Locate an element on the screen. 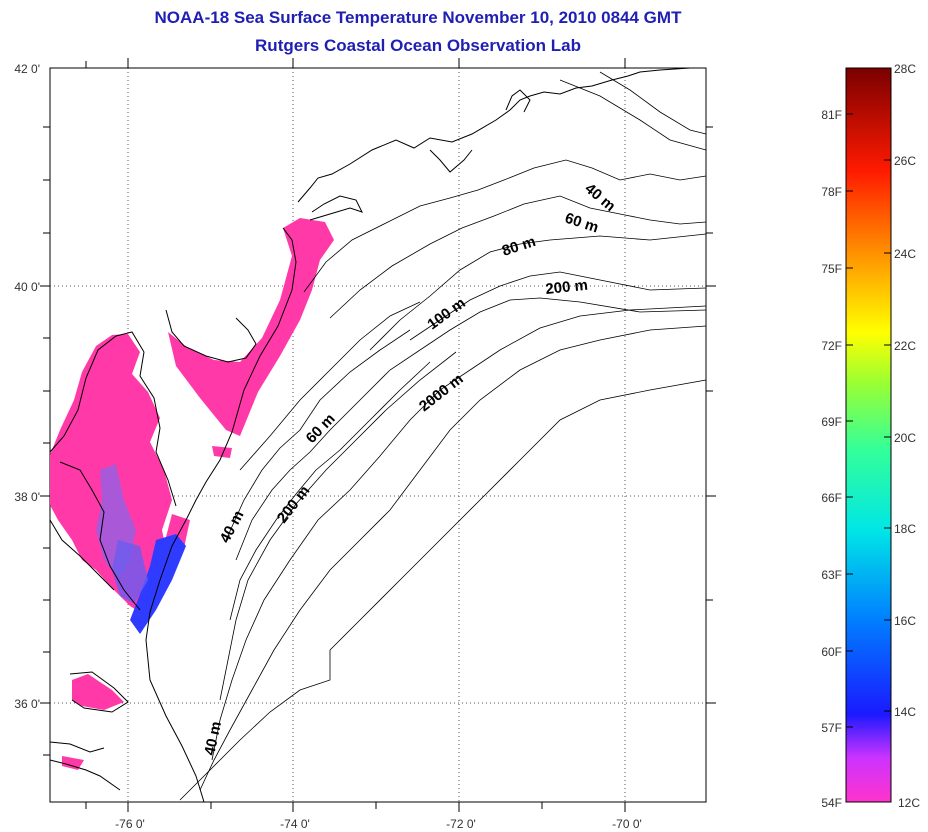 This screenshot has height=832, width=928. lon-label: -70 0' is located at coordinates (627, 824).